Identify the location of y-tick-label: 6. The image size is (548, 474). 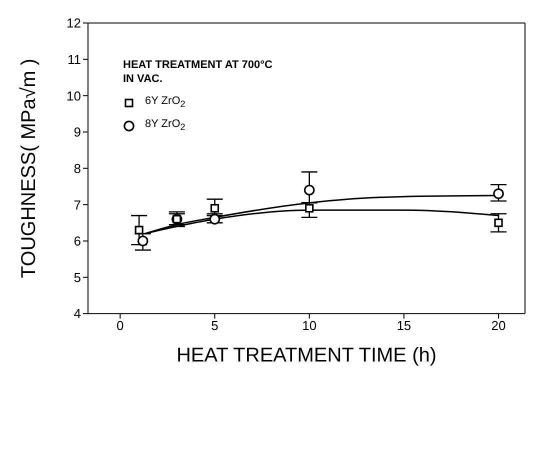
(77, 241).